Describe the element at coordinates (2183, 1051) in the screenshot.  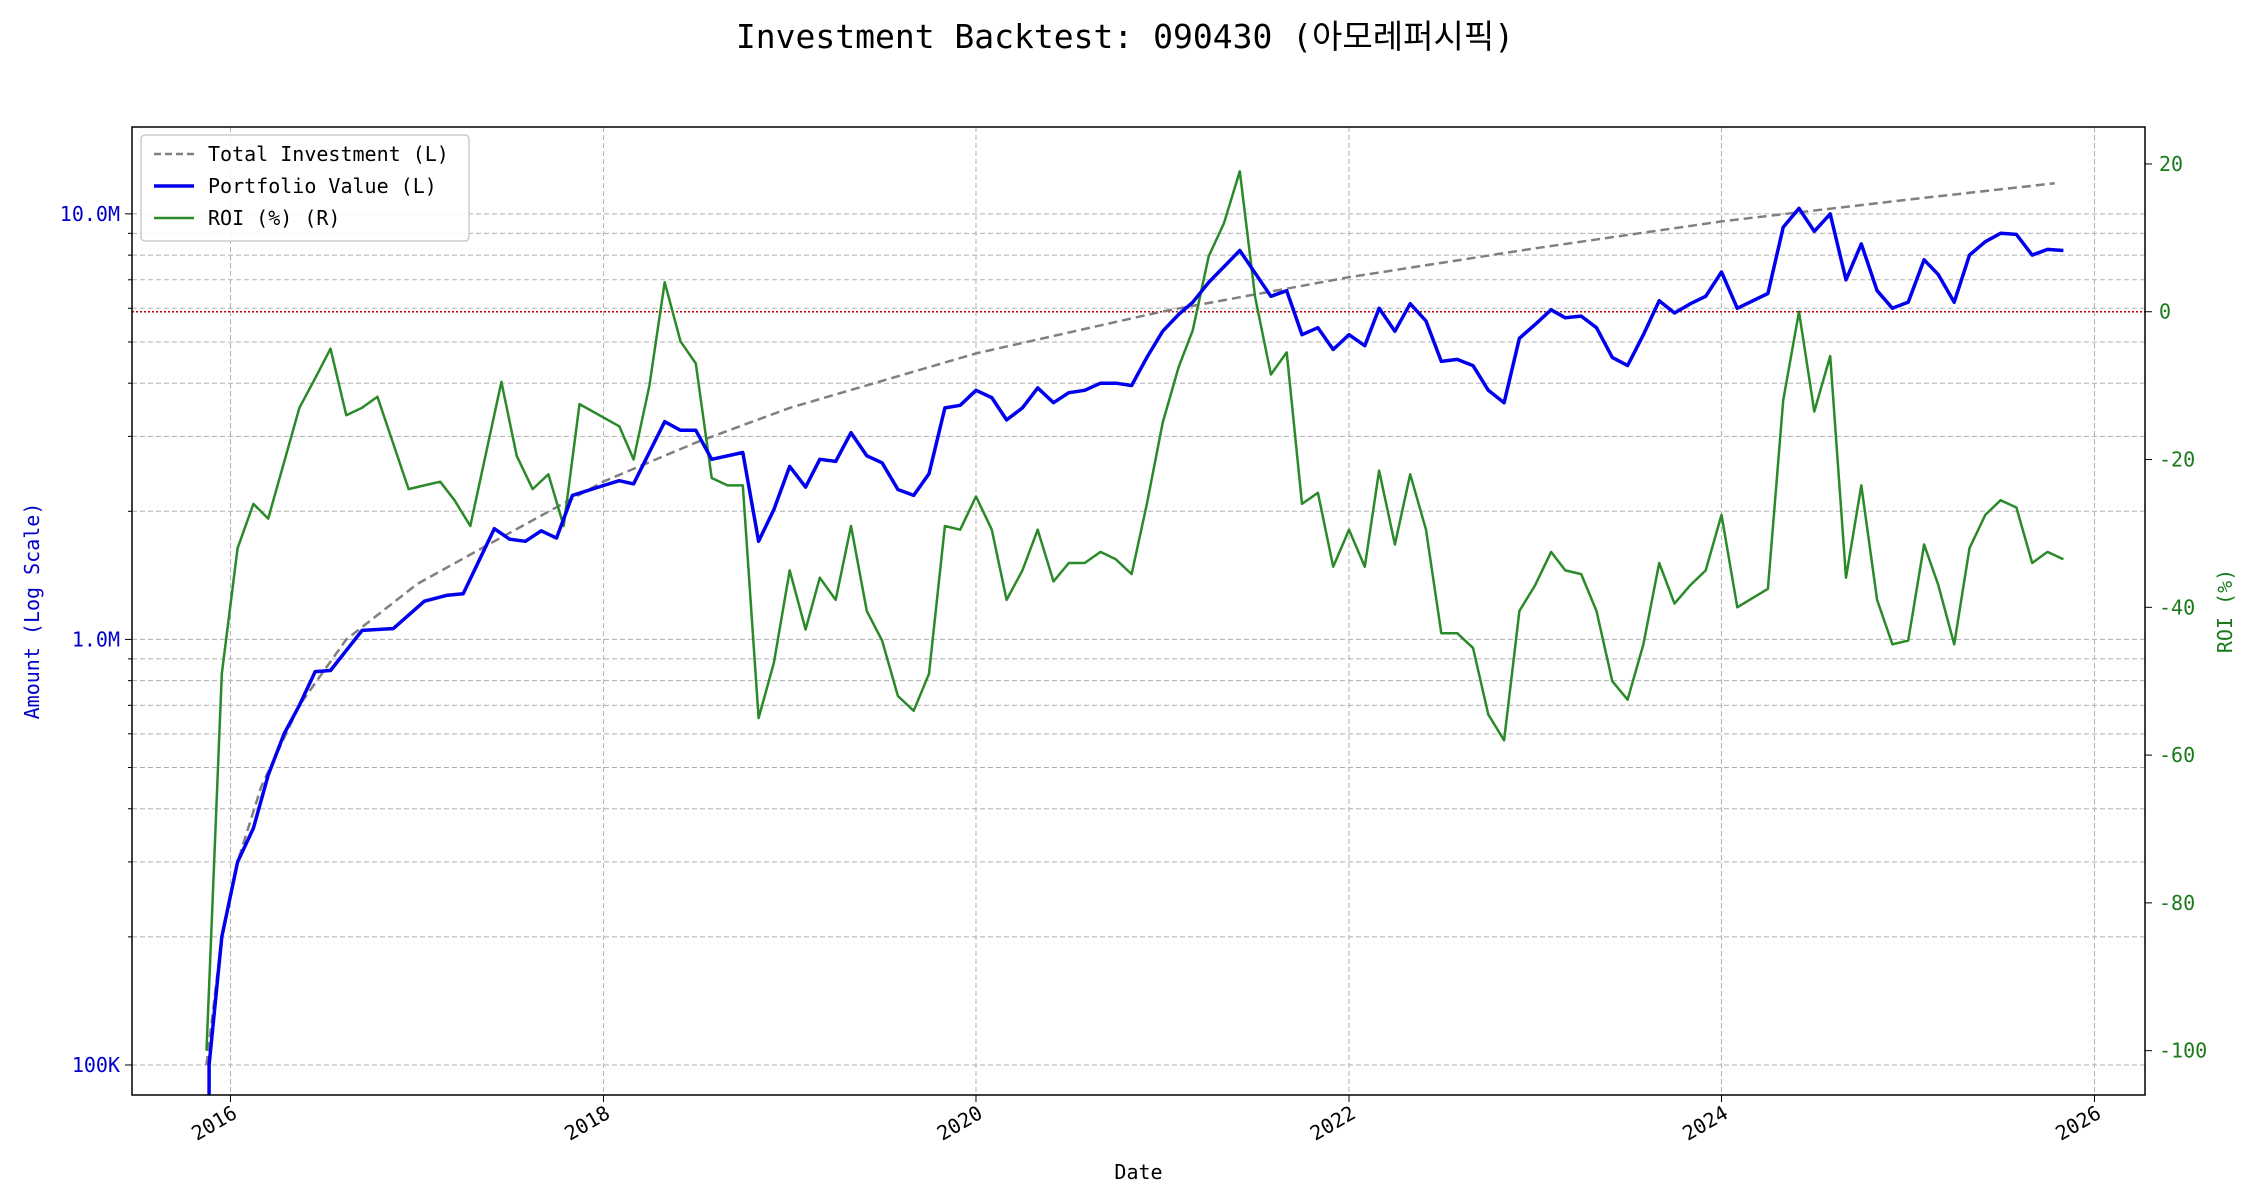
I see `y-right-tick-label: -100` at that location.